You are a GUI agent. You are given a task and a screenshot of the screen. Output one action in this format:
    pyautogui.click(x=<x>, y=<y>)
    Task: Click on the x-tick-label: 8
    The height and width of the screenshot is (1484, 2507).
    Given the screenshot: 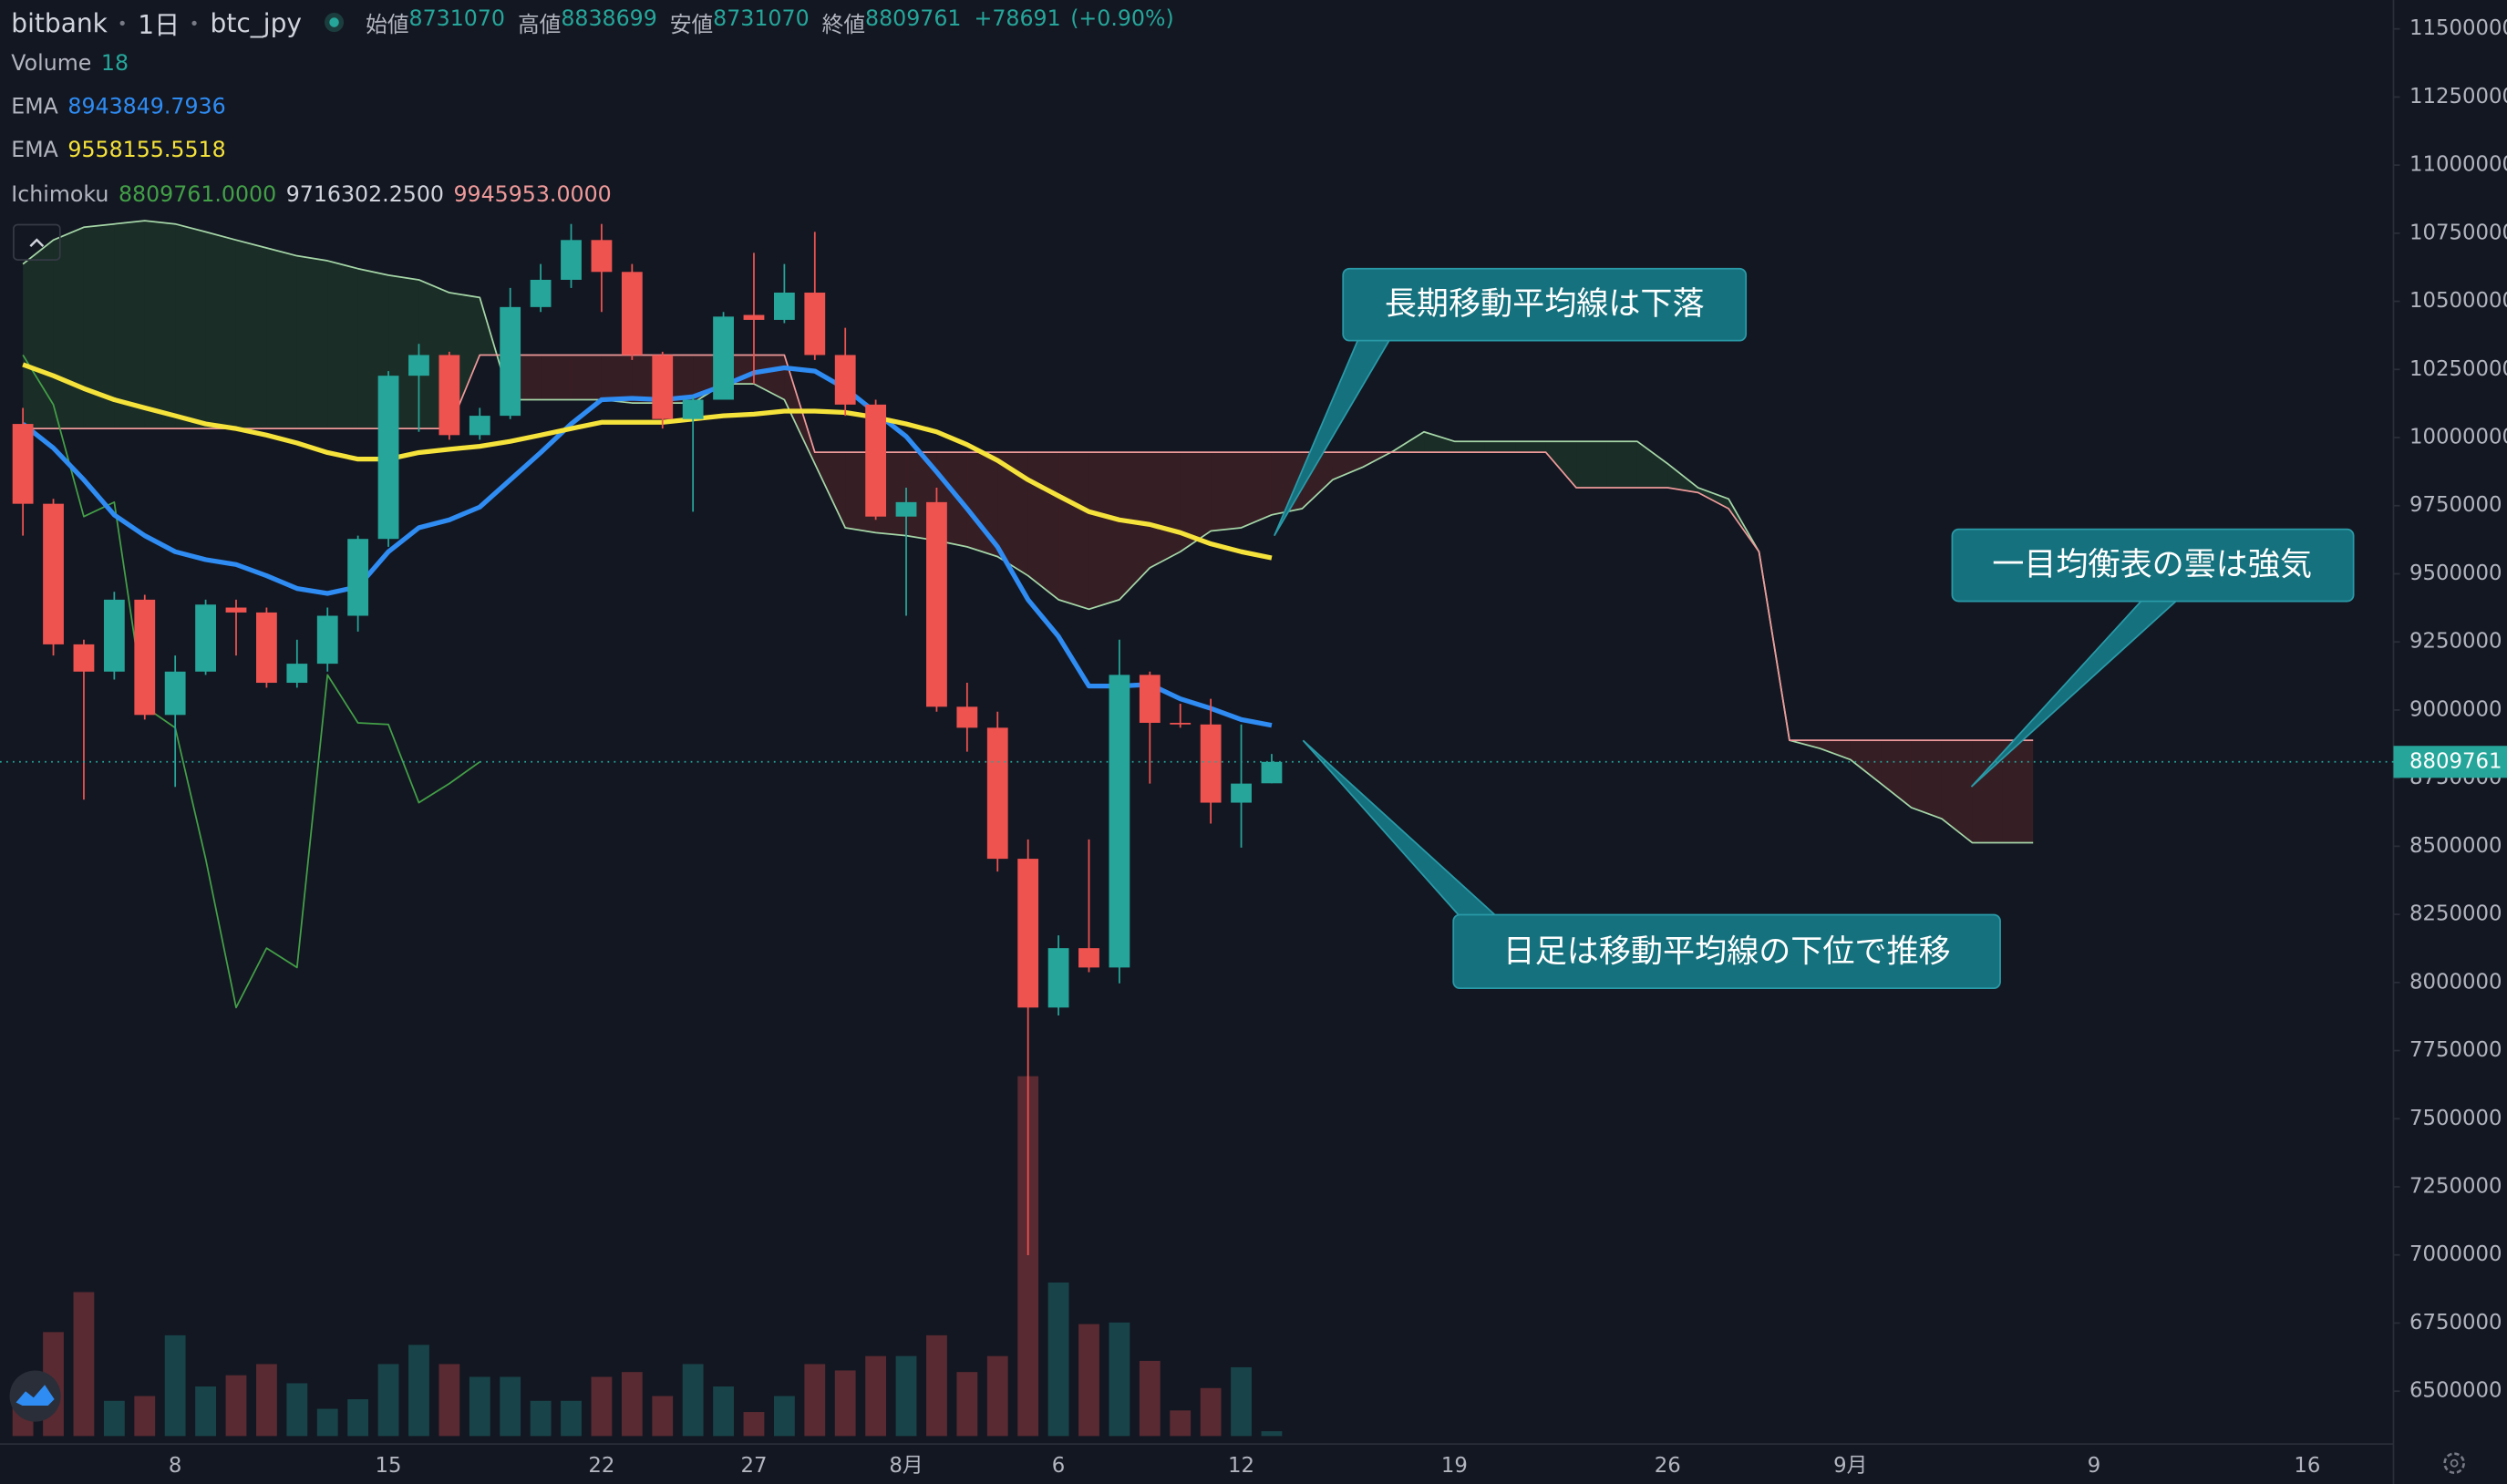 What is the action you would take?
    pyautogui.click(x=176, y=1466)
    